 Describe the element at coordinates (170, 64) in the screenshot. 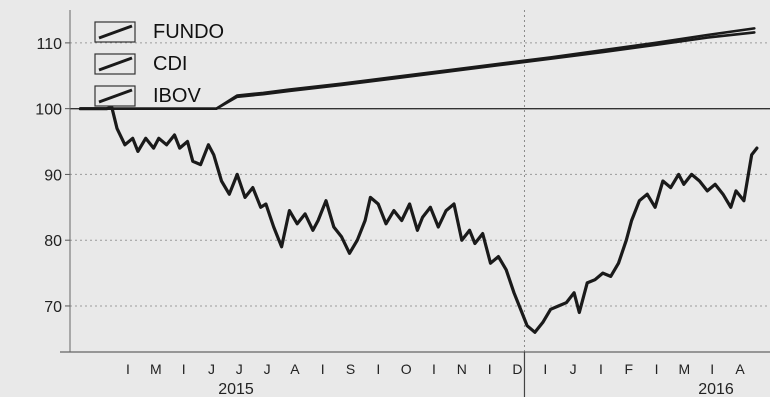

I see `legend-label-cdi: CDI` at that location.